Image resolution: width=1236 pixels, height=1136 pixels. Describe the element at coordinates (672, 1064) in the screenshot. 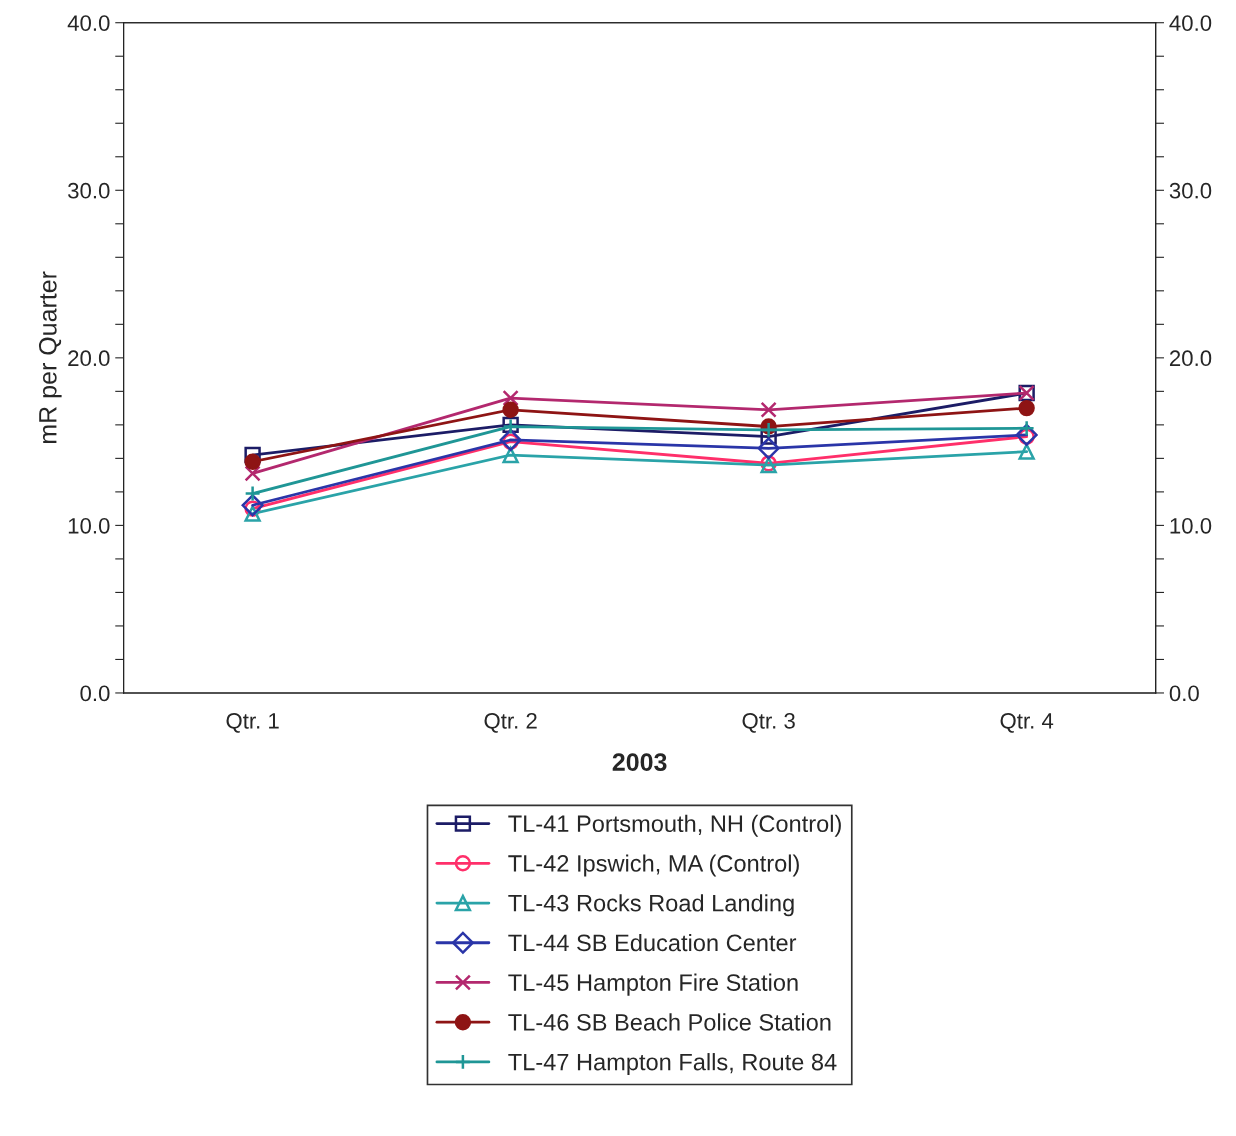

I see `legend-label: TL-47 Hampton Falls, Route 84` at that location.